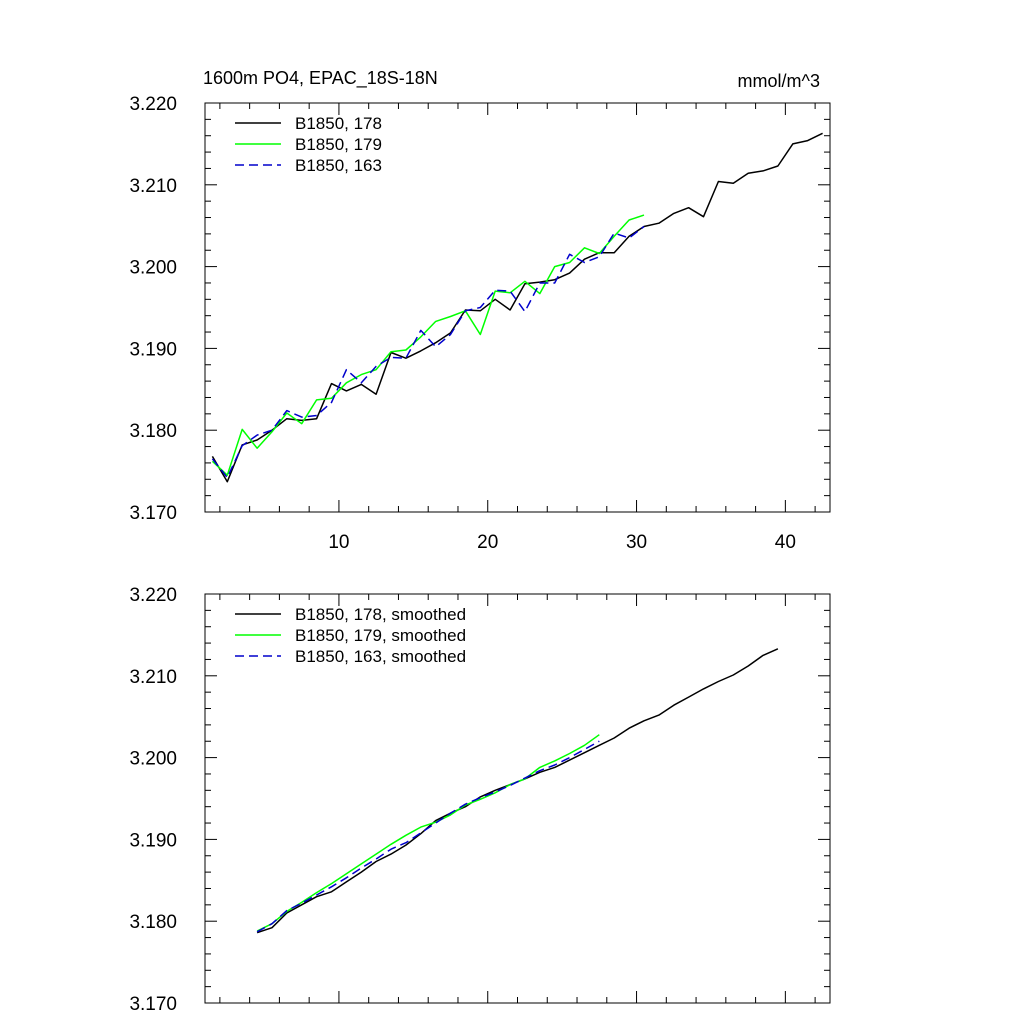  I want to click on x-tick-label: 30, so click(636, 542).